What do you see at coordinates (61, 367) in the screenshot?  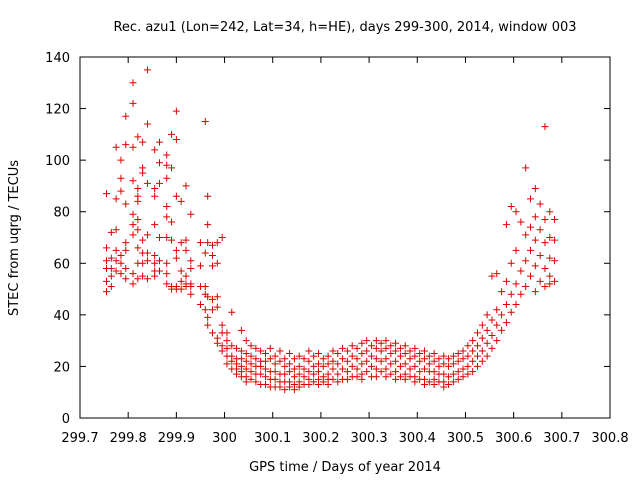 I see `y-tick-label: 20` at bounding box center [61, 367].